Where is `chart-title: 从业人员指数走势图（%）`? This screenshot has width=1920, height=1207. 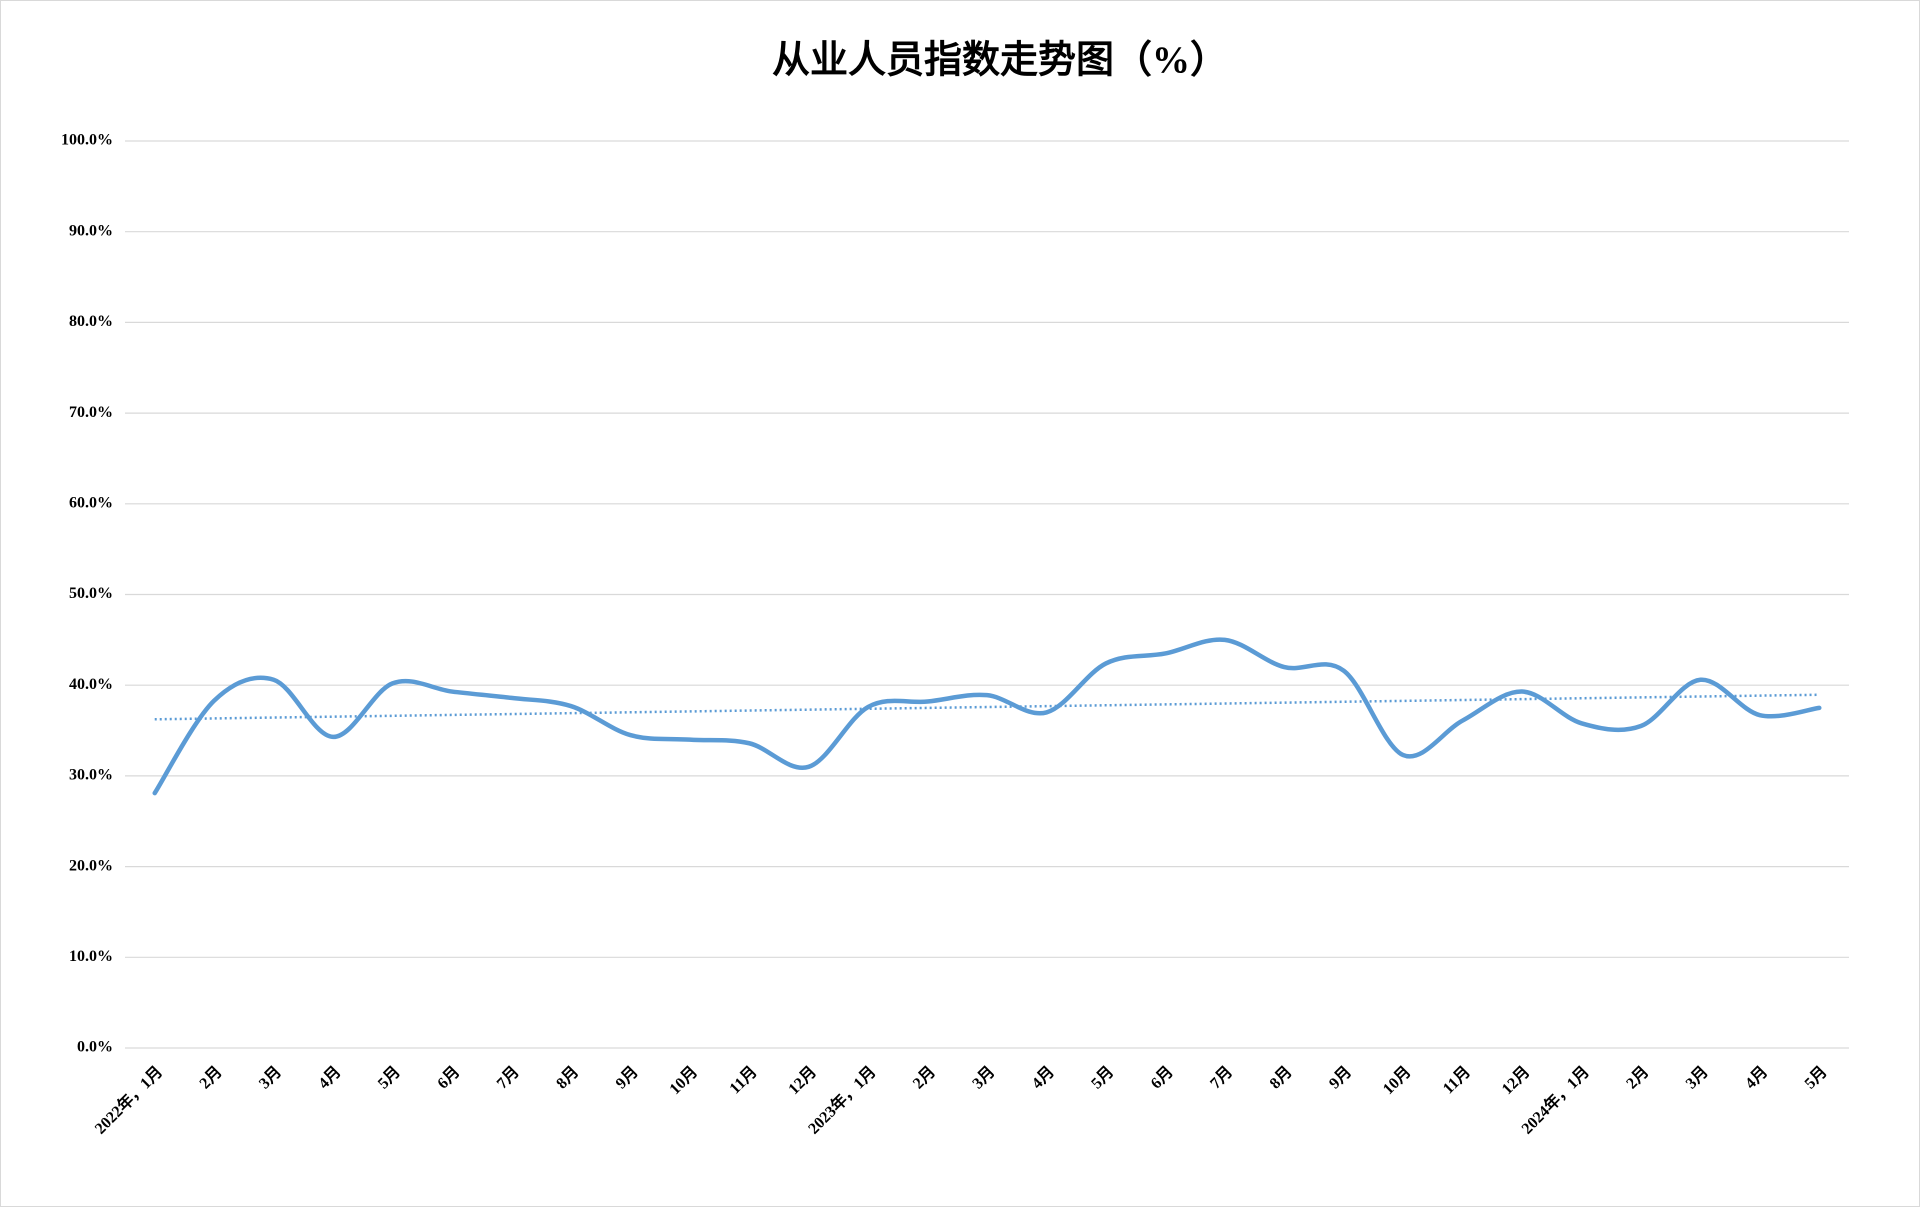
chart-title: 从业人员指数走势图（%） is located at coordinates (1000, 61).